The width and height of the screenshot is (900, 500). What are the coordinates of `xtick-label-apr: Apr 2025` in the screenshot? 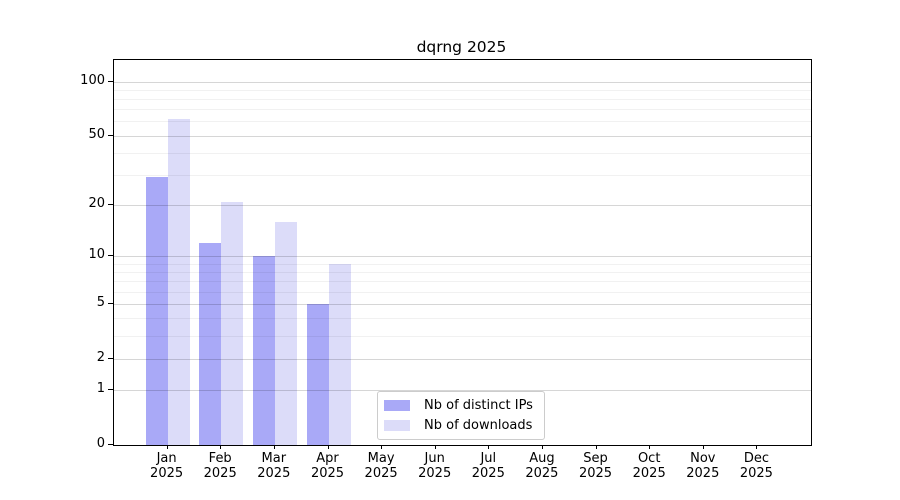 It's located at (327, 466).